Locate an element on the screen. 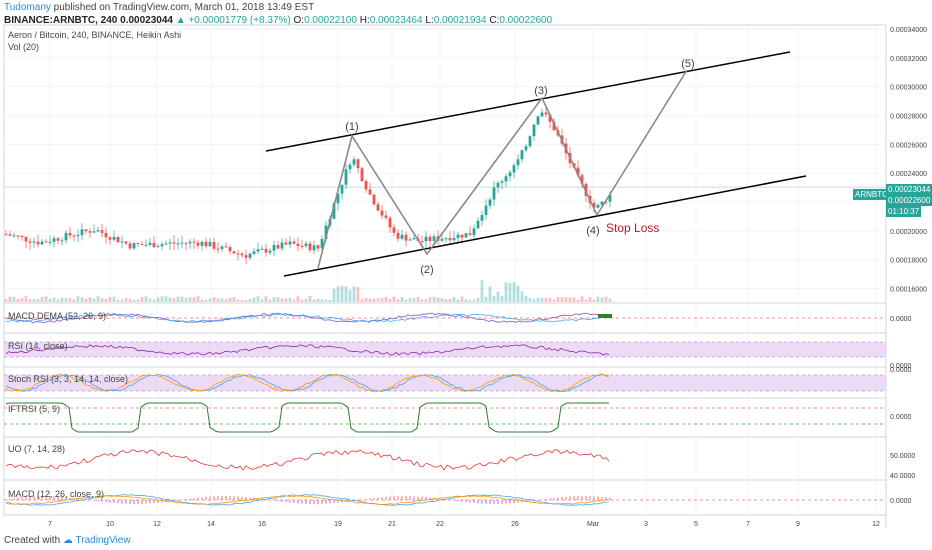  tradingview-link: TradingView is located at coordinates (103, 540).